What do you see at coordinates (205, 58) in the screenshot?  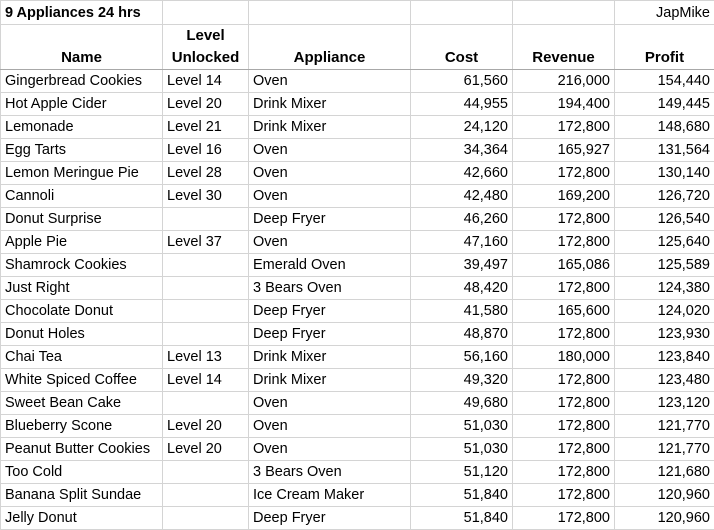 I see `header-level-bottom: Unlocked` at bounding box center [205, 58].